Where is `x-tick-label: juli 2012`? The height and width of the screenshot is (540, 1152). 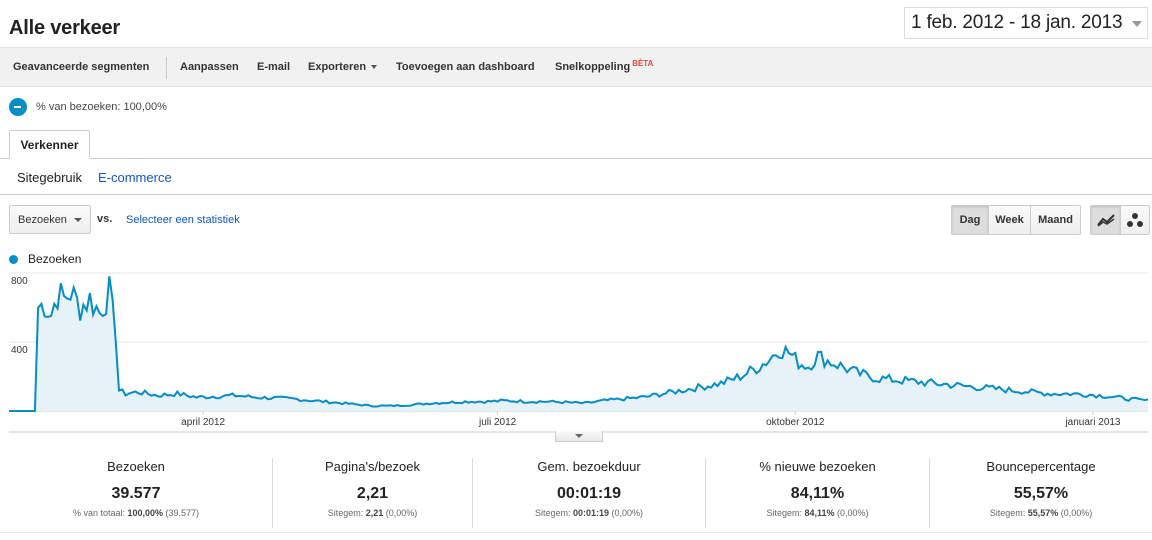 x-tick-label: juli 2012 is located at coordinates (497, 422).